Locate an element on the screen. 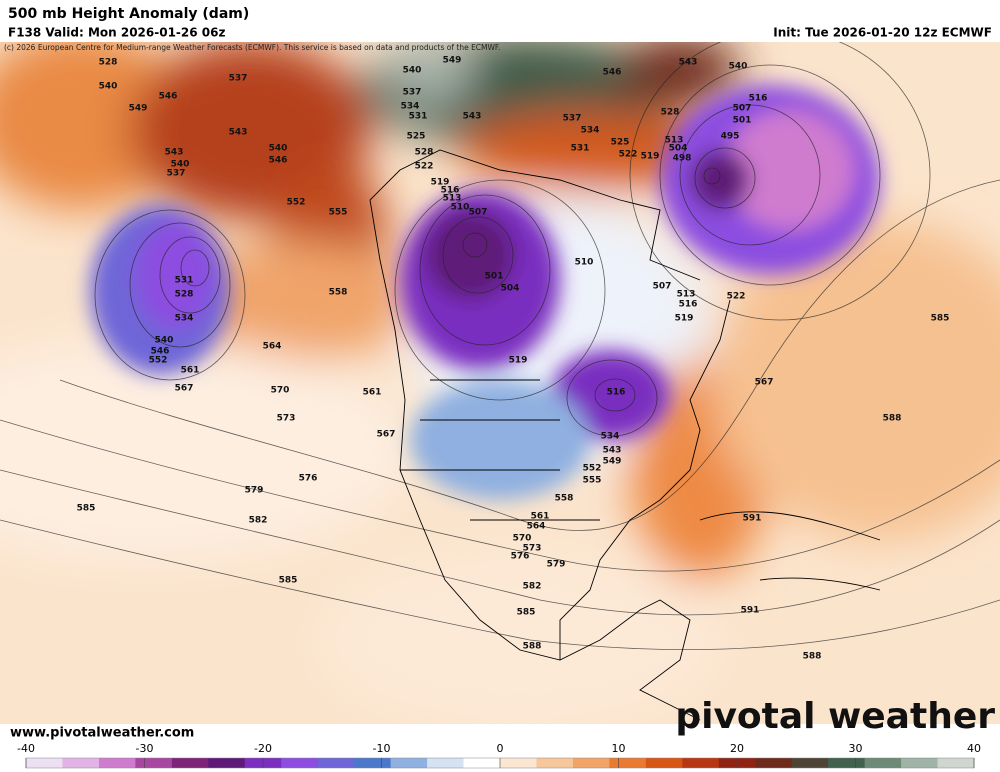 The image size is (1000, 772). colorbar-tick-label: 30 is located at coordinates (856, 748).